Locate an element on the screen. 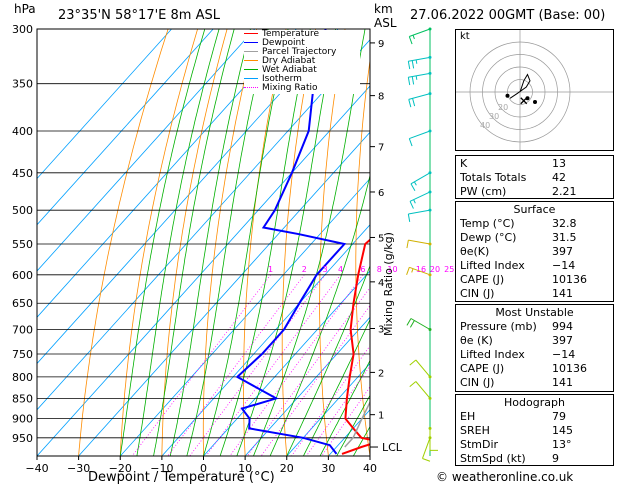 This screenshot has width=629, height=486. x-tick-label: 30 is located at coordinates (328, 468).